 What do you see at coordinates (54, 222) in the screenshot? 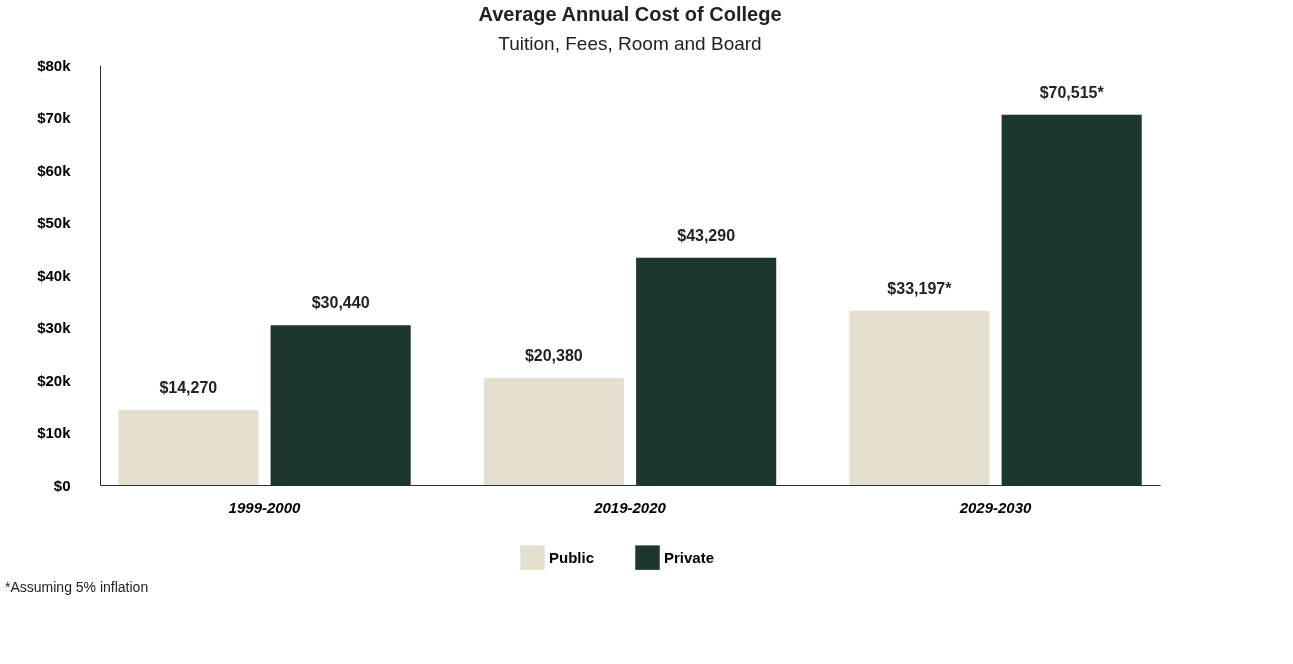
I see `y-tick-label: $50k` at bounding box center [54, 222].